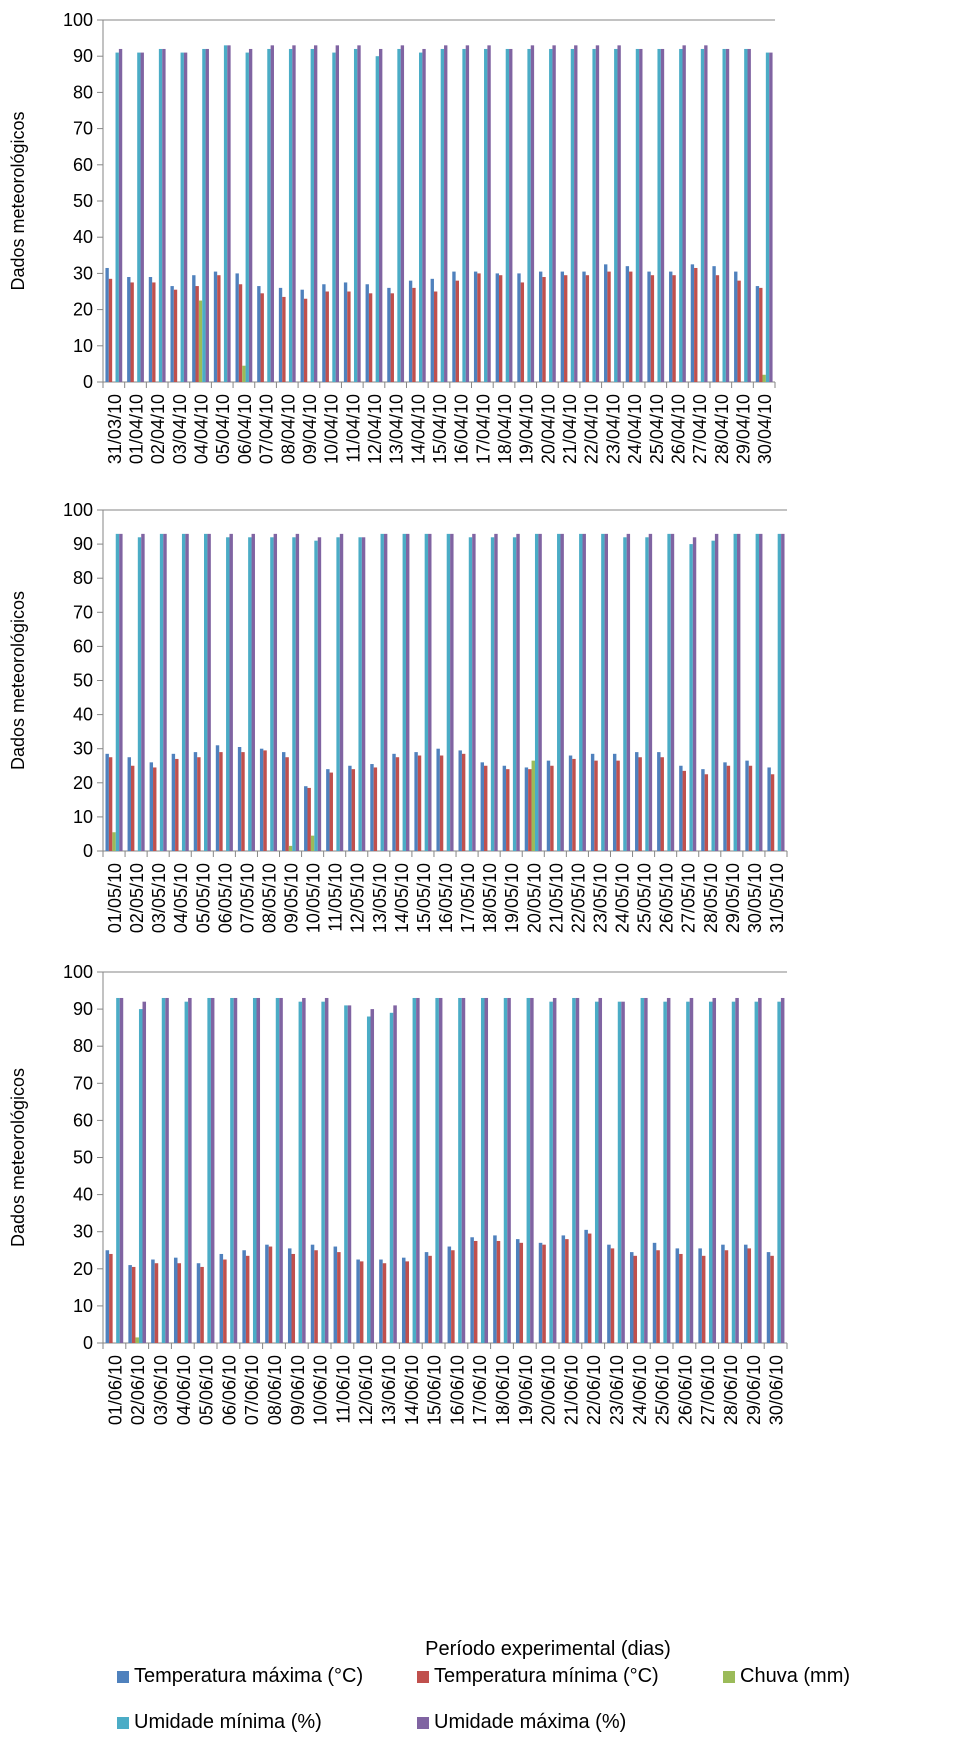  What do you see at coordinates (650, 692) in the screenshot?
I see `bar-5-25/05/10` at bounding box center [650, 692].